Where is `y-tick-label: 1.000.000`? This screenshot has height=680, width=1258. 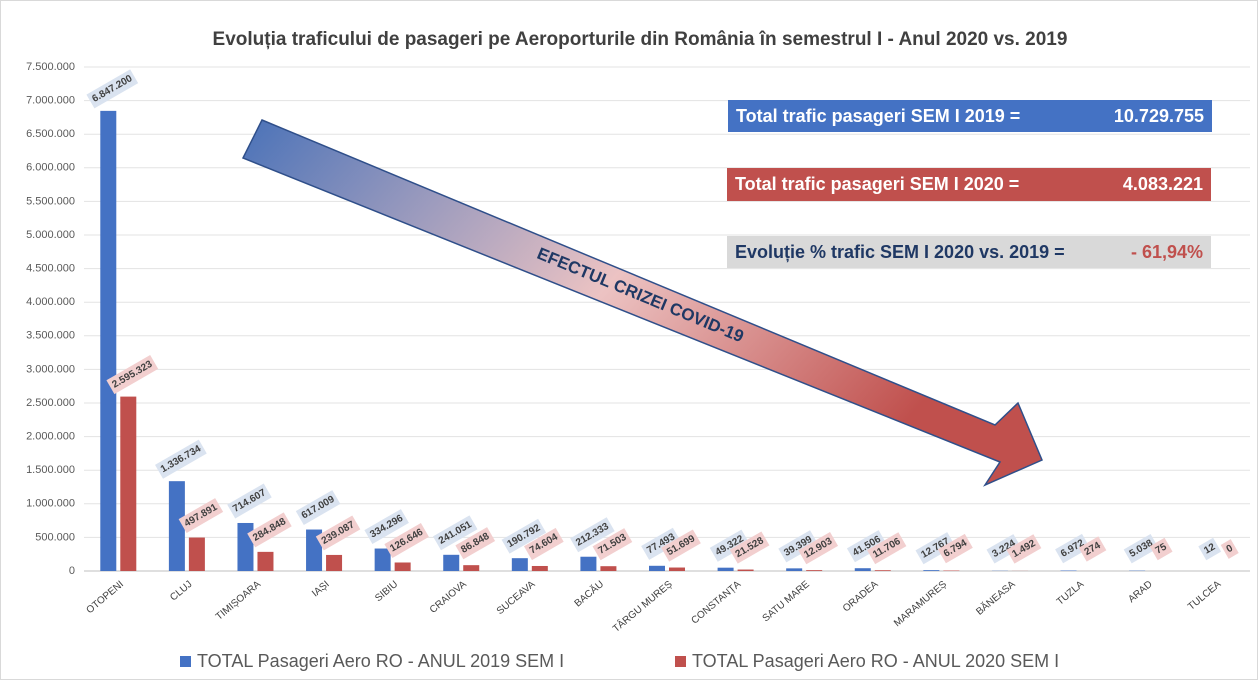
y-tick-label: 1.000.000 is located at coordinates (50, 504).